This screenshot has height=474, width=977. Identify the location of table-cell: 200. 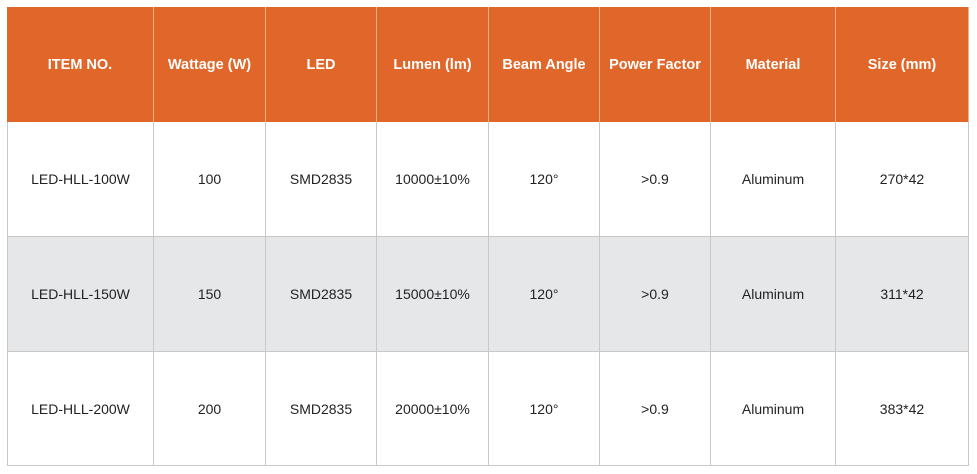
(210, 409).